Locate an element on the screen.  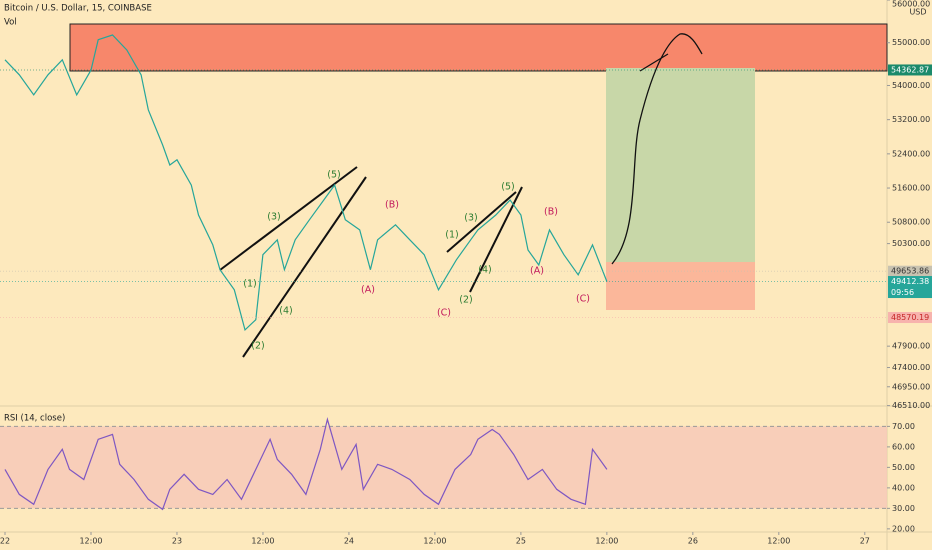
y-tick-label: 30.00 is located at coordinates (903, 508).